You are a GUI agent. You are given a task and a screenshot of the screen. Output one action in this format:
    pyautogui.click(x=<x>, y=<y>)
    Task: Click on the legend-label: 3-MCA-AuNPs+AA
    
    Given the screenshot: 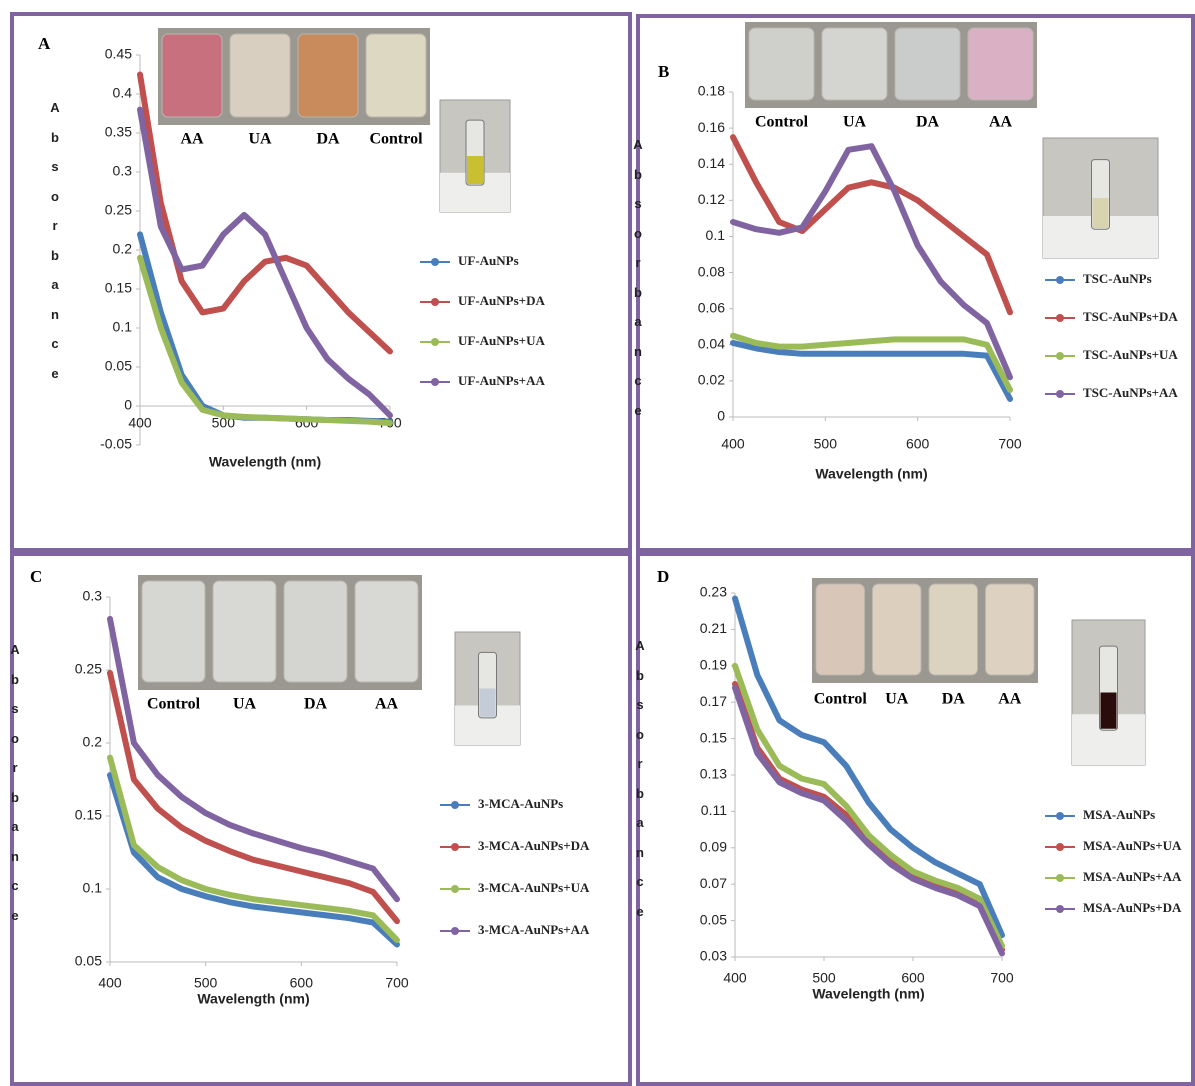 What is the action you would take?
    pyautogui.click(x=534, y=929)
    